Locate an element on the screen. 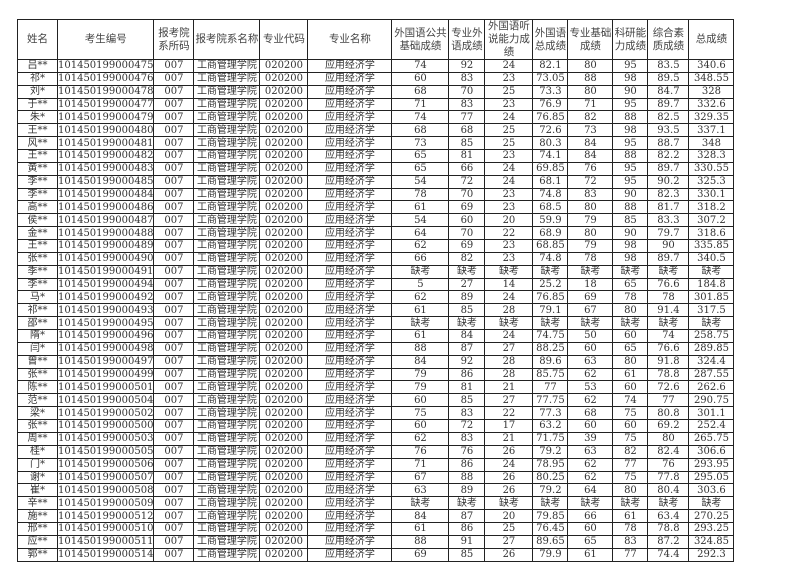  cell-name: 祁** is located at coordinates (37, 310).